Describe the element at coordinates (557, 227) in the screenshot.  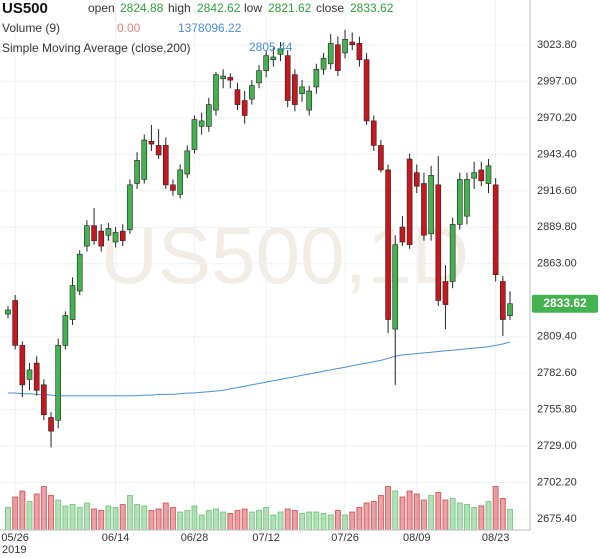
I see `y-tick-label: 2889.80` at that location.